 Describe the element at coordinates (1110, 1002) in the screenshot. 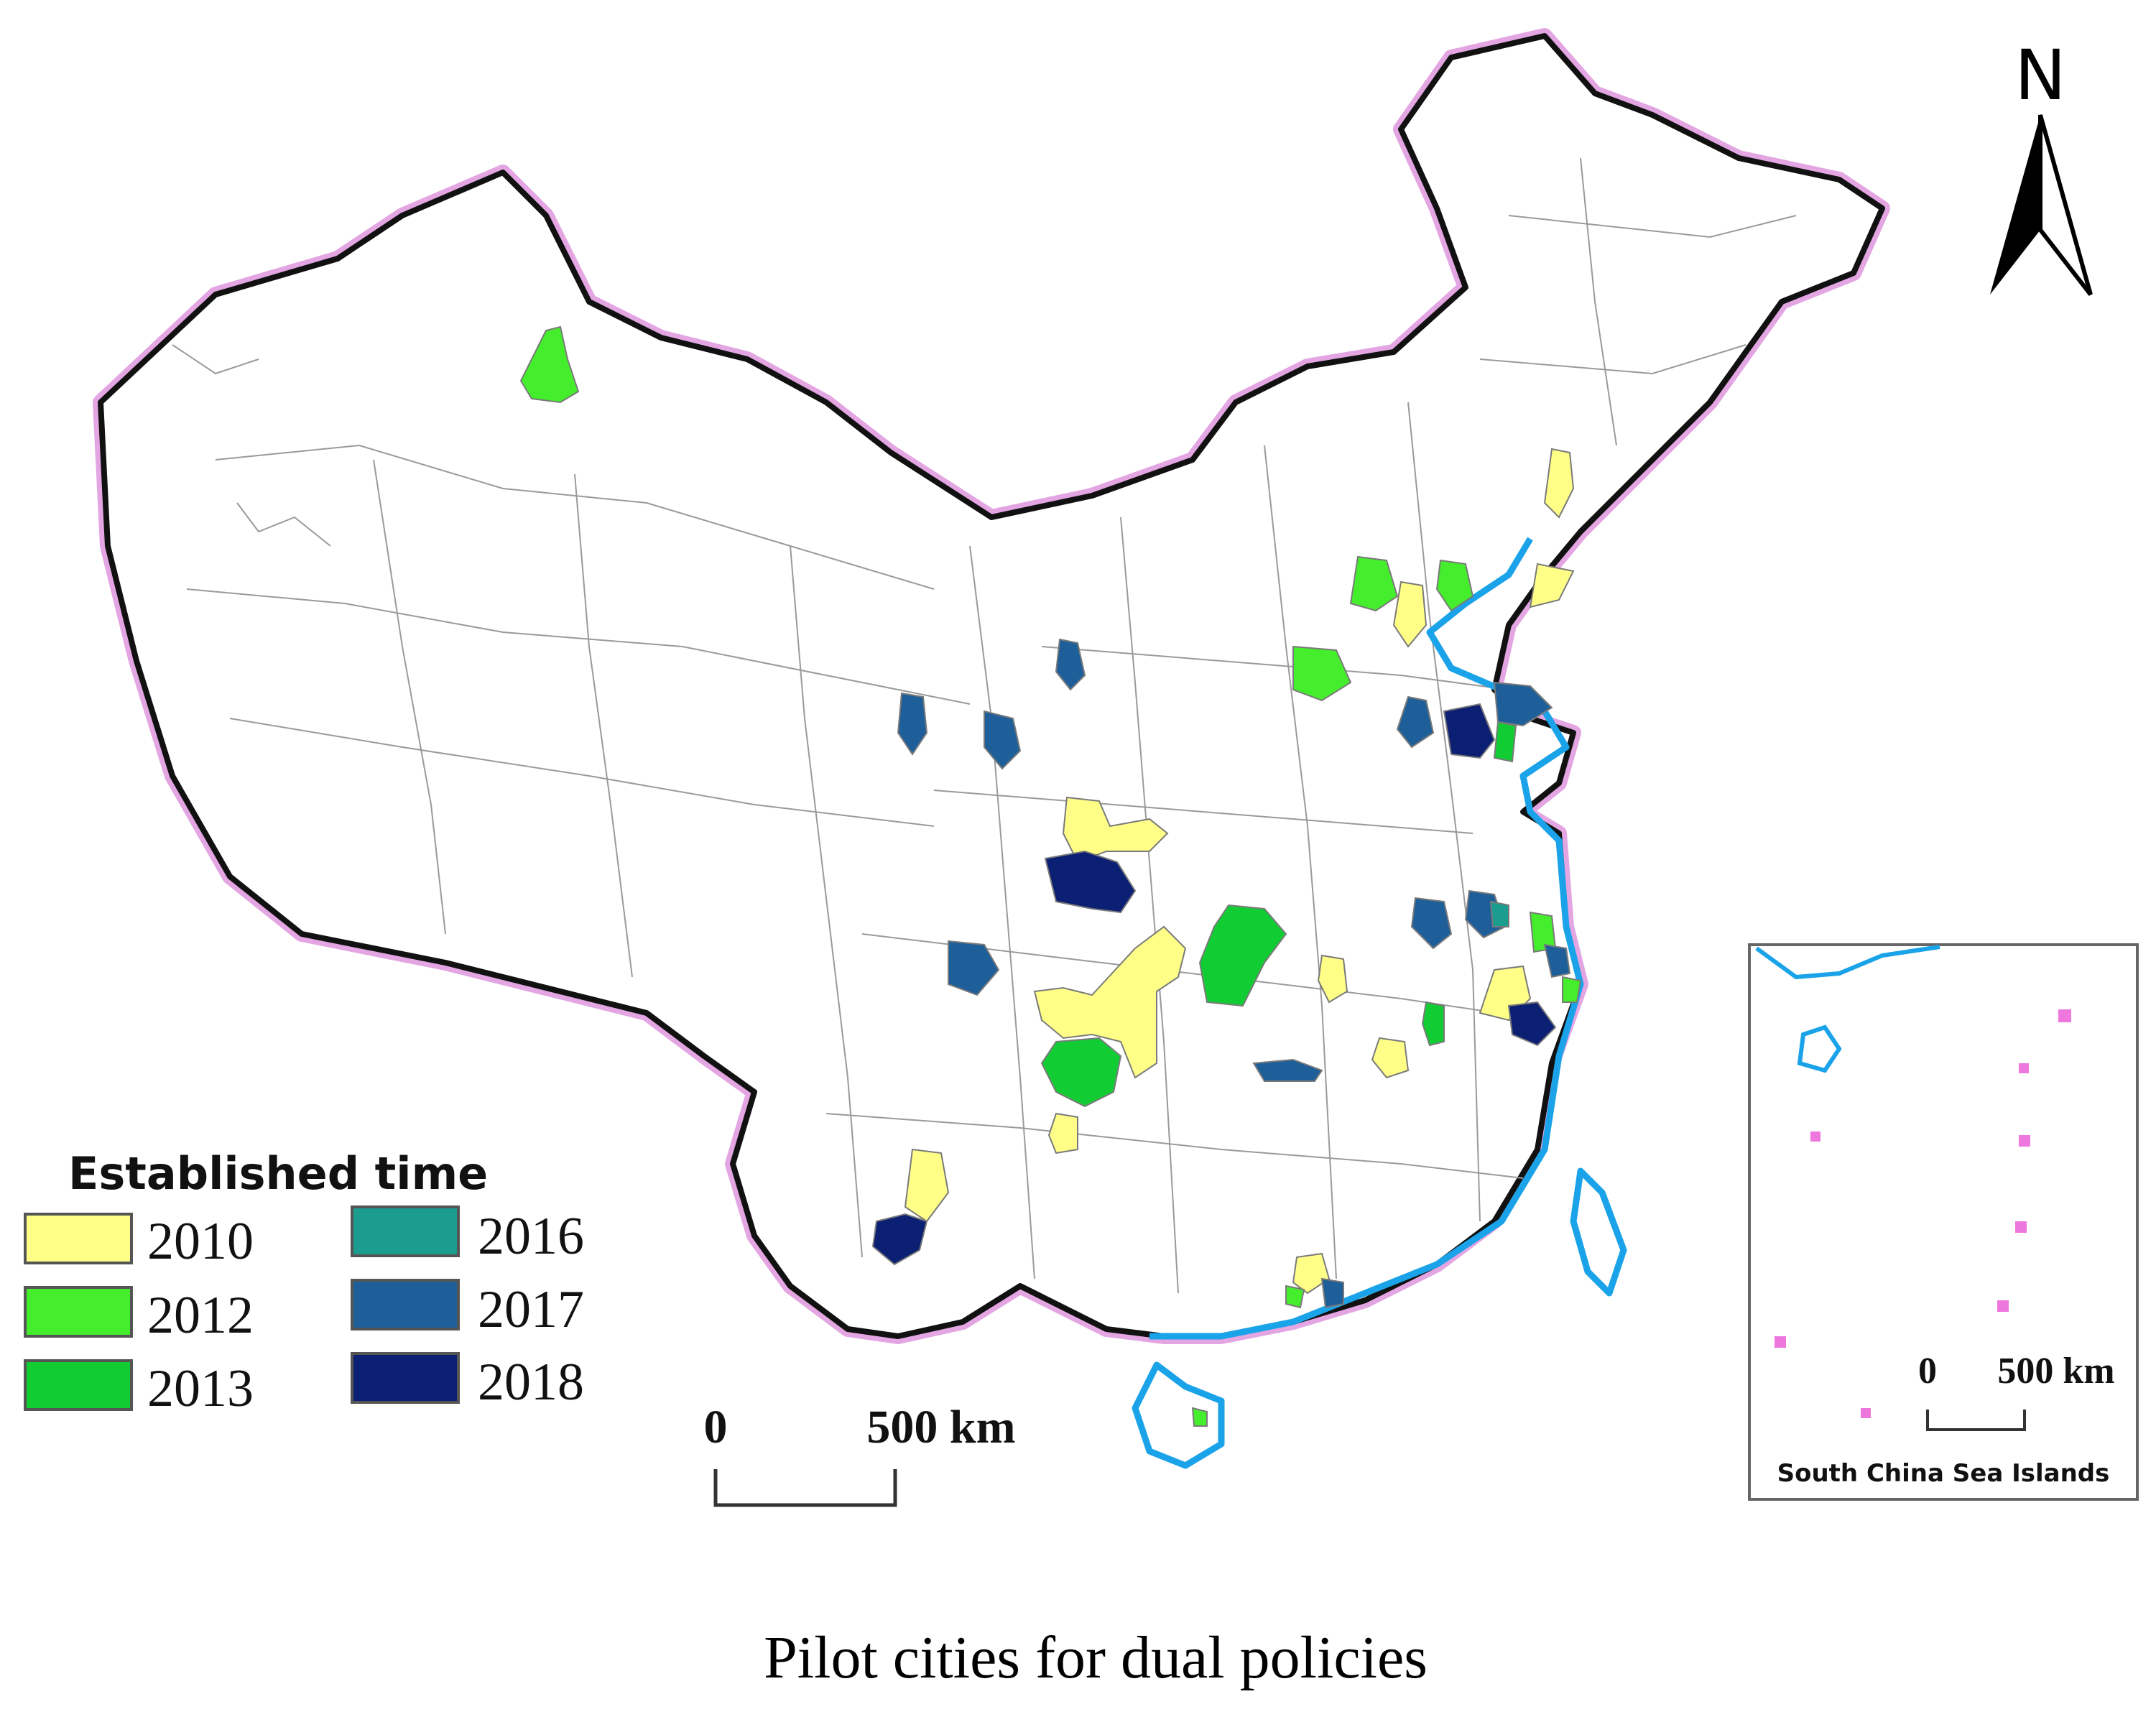

I see `city-2010-chongqing` at that location.